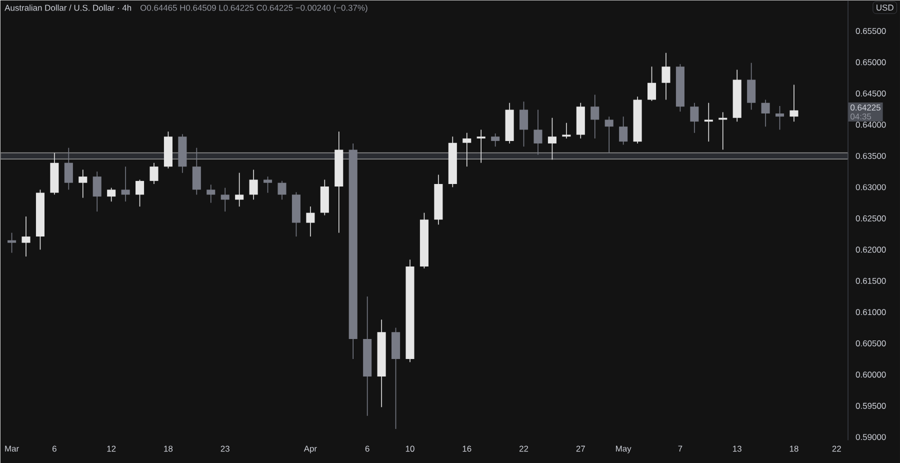 The image size is (900, 463). Describe the element at coordinates (871, 312) in the screenshot. I see `y-tick-label: 0.61000` at that location.